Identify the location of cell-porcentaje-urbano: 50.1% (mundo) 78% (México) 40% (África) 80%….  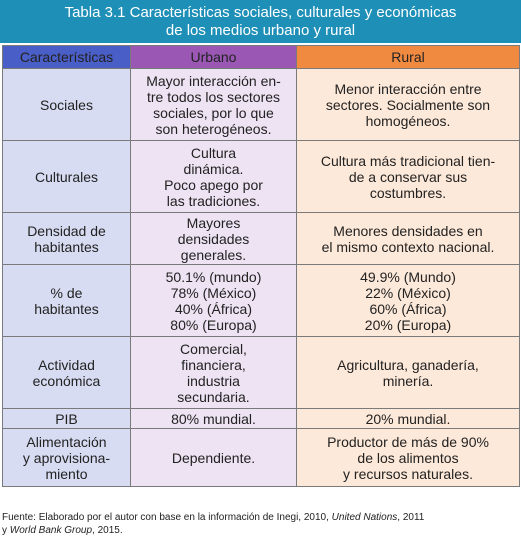
(213, 300).